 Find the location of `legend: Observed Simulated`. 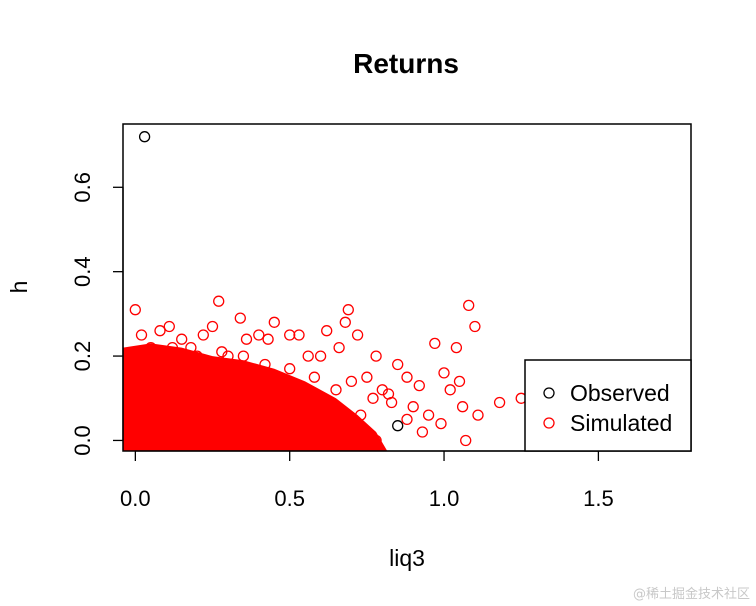

legend: Observed Simulated is located at coordinates (608, 405).